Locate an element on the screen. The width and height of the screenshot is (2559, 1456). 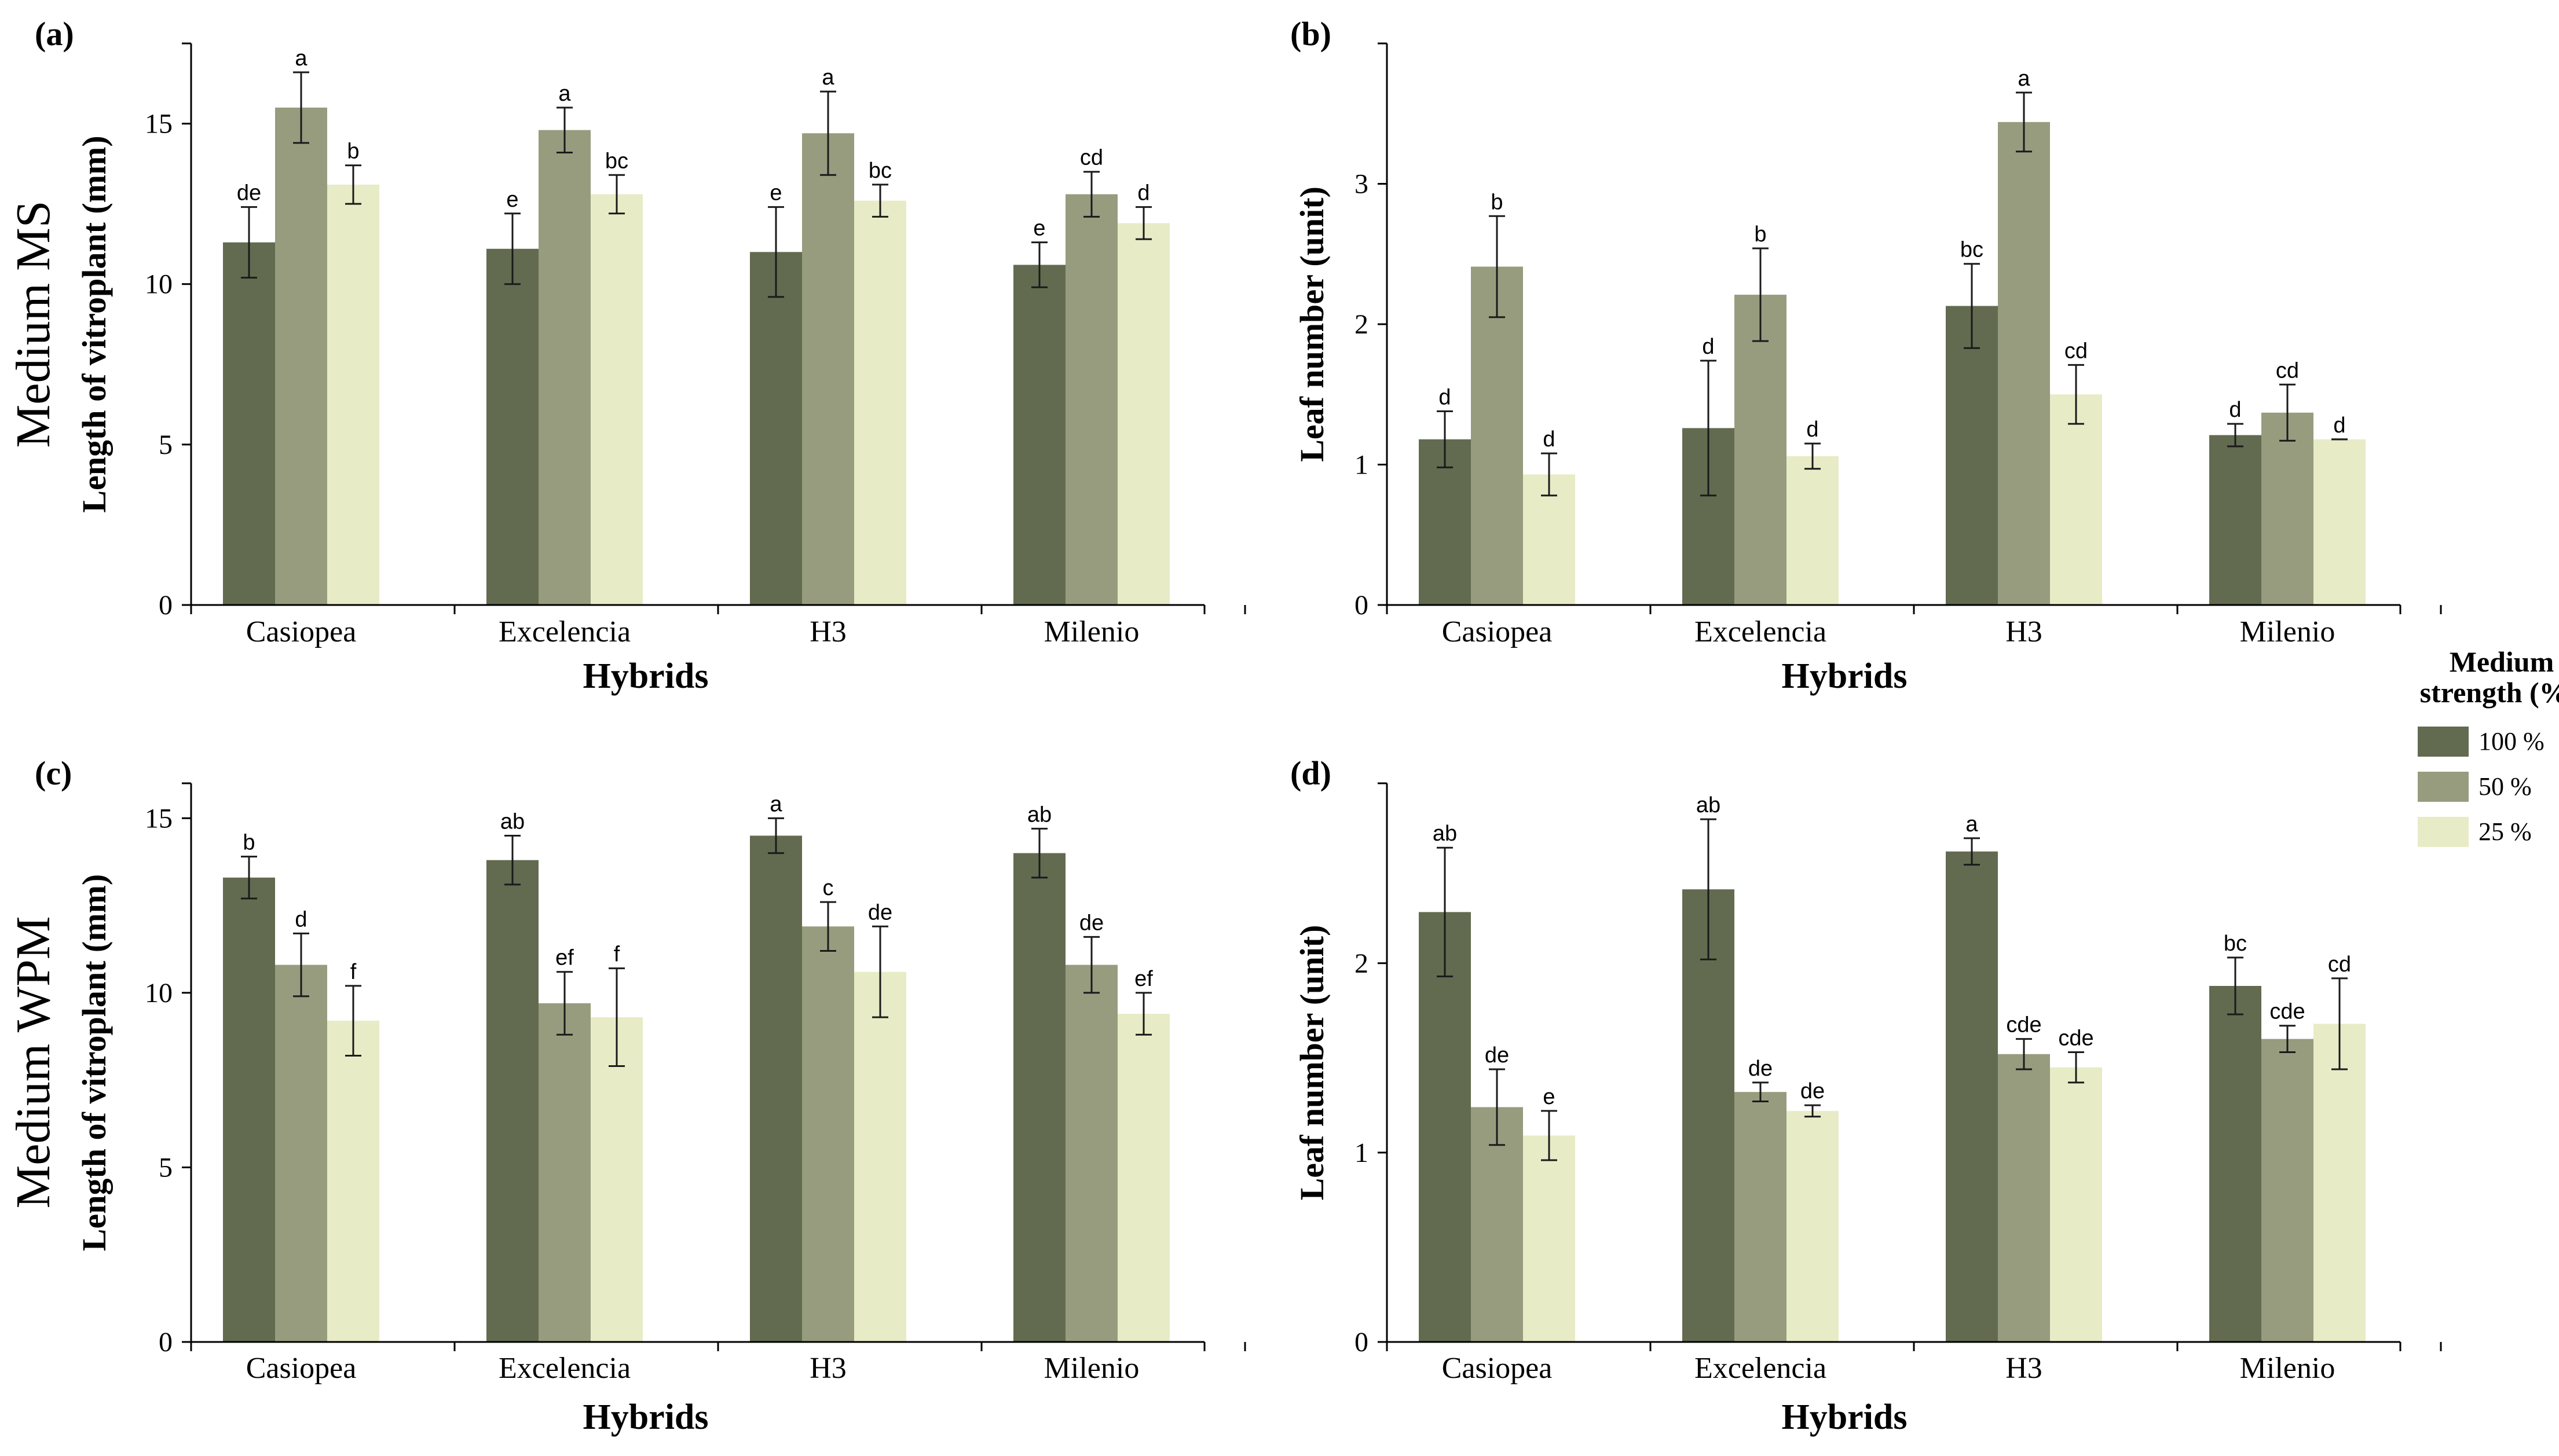
y-tick-label: 15 is located at coordinates (159, 818).